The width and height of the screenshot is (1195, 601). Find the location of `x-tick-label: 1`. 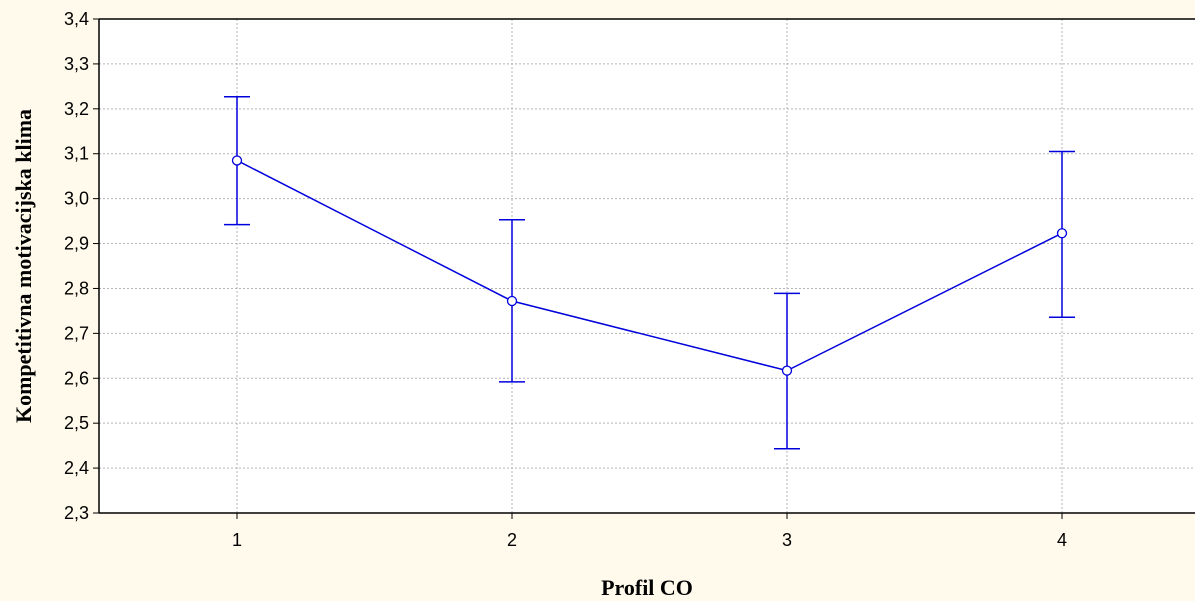

x-tick-label: 1 is located at coordinates (237, 540).